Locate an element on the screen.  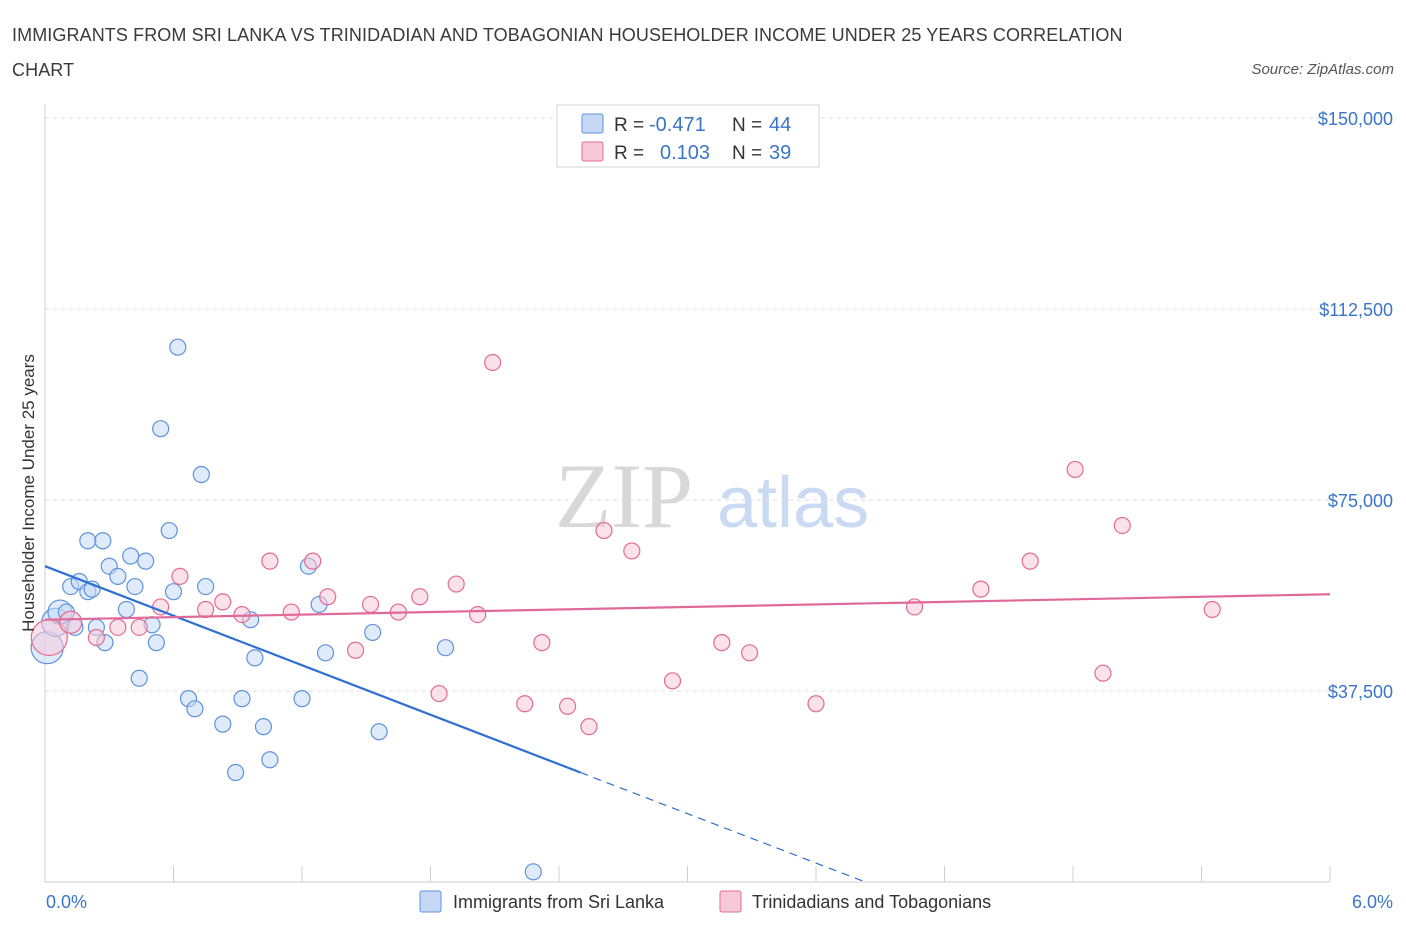
watermark-atlas: atlas is located at coordinates (793, 503).